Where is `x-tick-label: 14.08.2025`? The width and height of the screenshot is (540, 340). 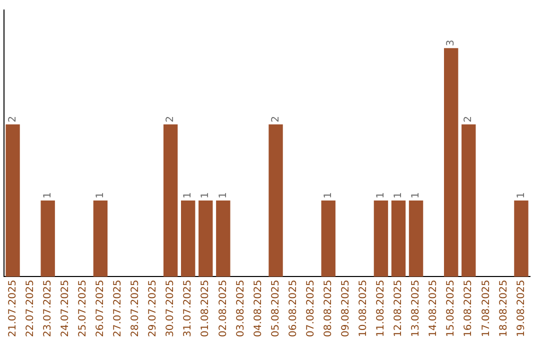 x-tick-label: 14.08.2025 is located at coordinates (434, 309).